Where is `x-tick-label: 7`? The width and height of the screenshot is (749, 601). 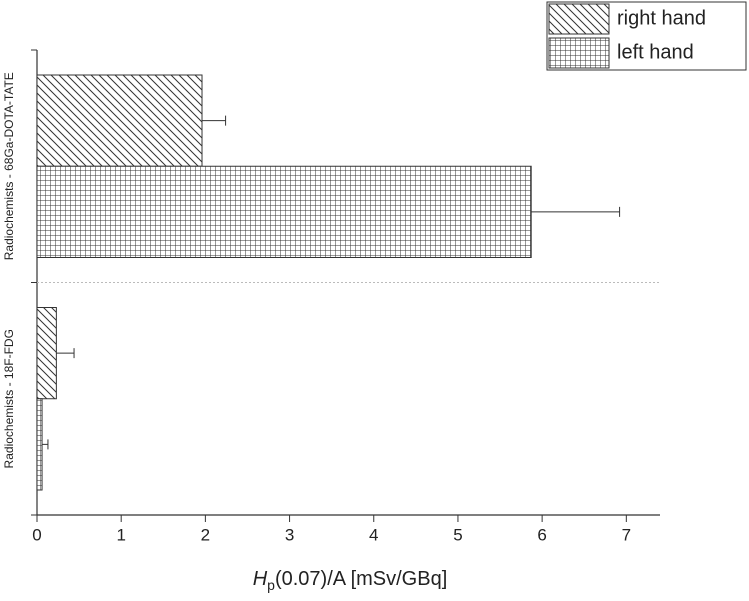 x-tick-label: 7 is located at coordinates (626, 534).